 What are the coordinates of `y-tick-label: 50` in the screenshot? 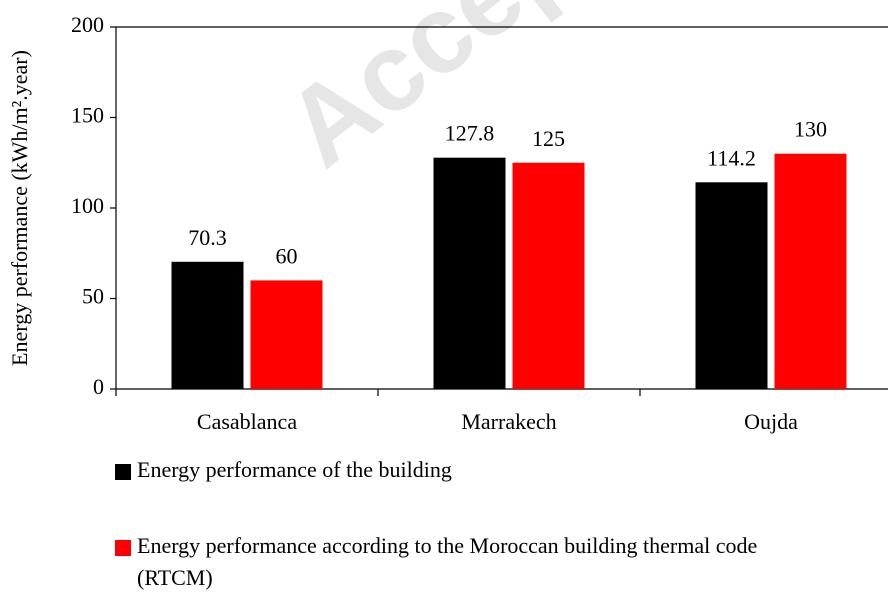 It's located at (93, 296).